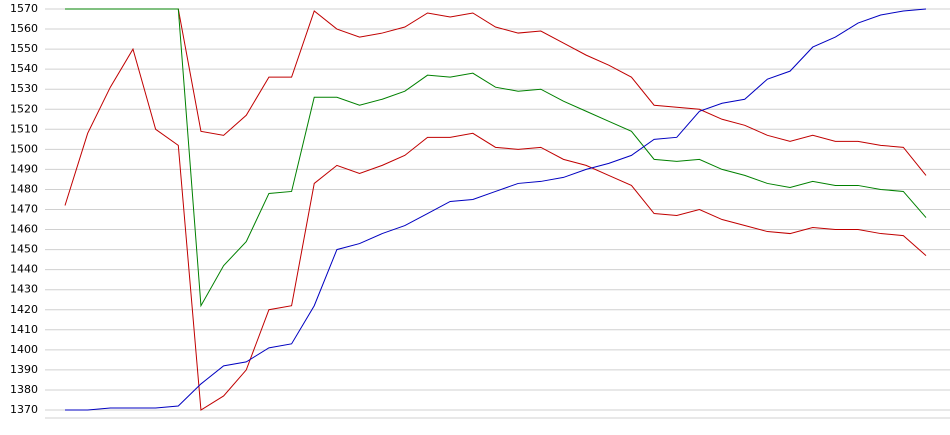 Image resolution: width=950 pixels, height=435 pixels. What do you see at coordinates (24, 229) in the screenshot?
I see `y-tick-label: 1460` at bounding box center [24, 229].